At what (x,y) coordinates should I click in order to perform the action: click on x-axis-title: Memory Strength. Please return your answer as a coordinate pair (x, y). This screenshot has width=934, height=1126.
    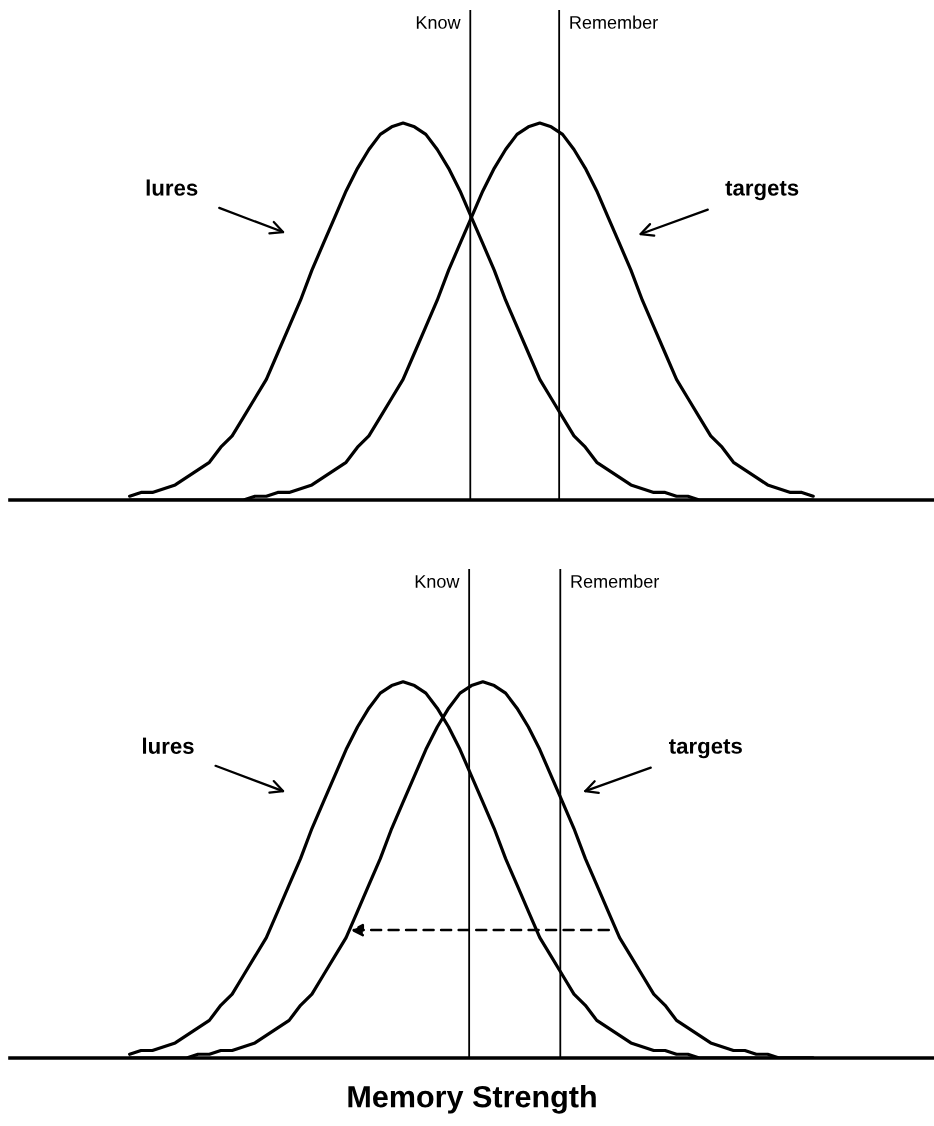
    Looking at the image, I should click on (472, 1099).